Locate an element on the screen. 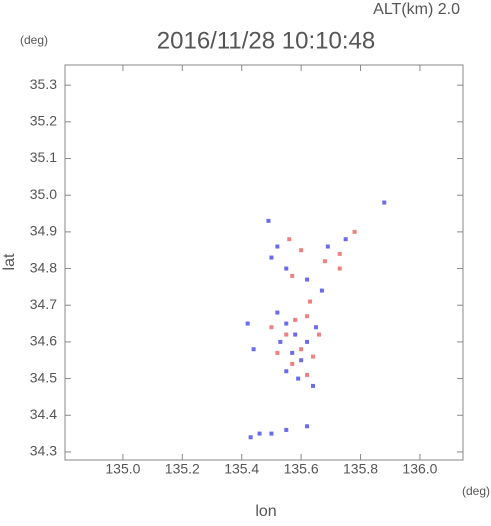 The width and height of the screenshot is (491, 526). y-unit: (deg) is located at coordinates (34, 40).